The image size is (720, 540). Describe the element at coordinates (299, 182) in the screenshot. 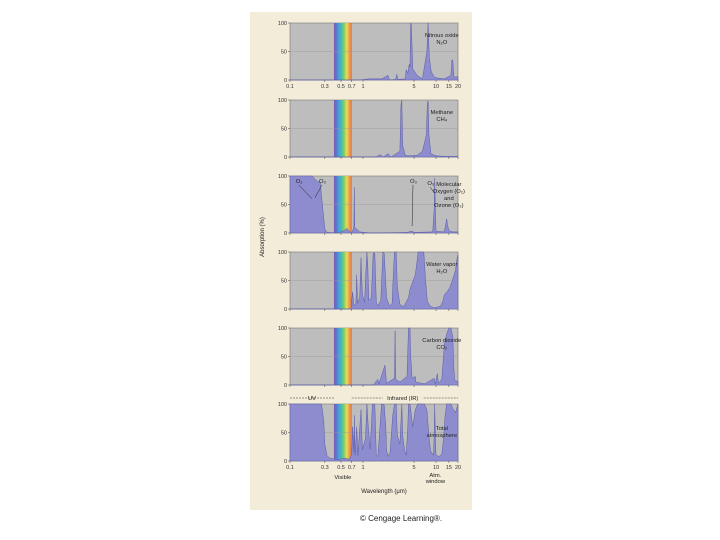

I see `molecule-annotation: O₂` at that location.